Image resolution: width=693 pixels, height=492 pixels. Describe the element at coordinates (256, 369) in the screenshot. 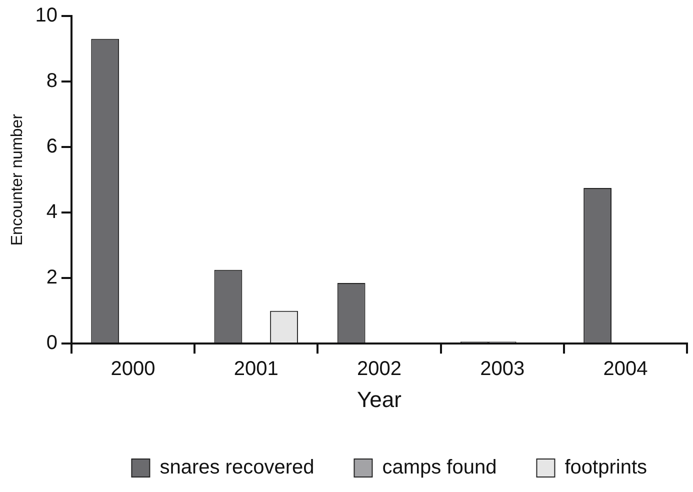

I see `x-tick-label: 2001` at that location.